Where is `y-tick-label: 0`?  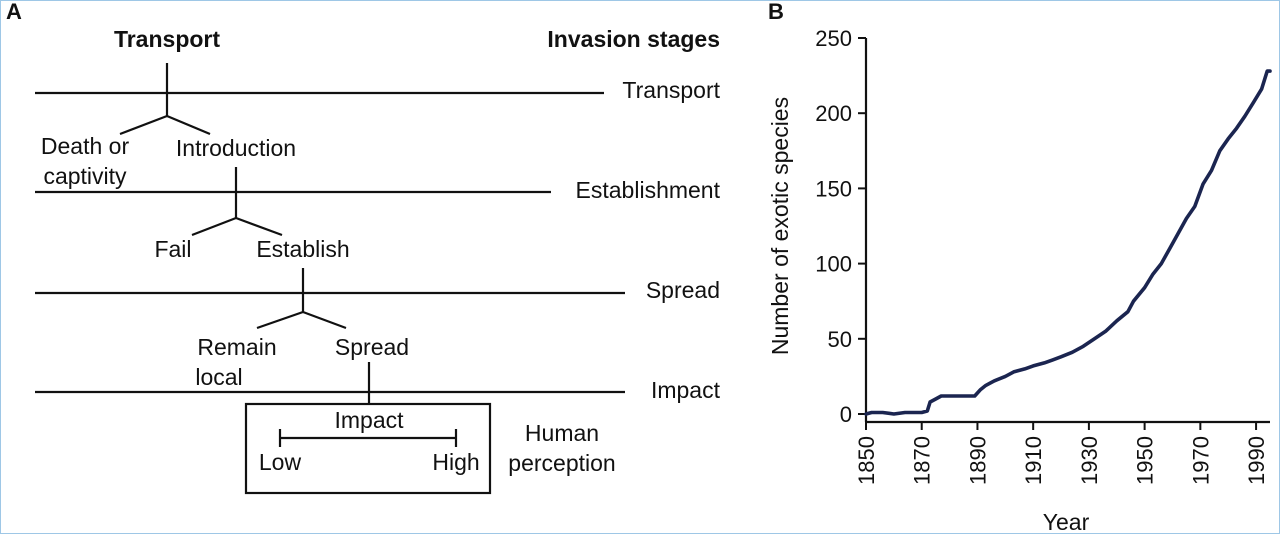
y-tick-label: 0 is located at coordinates (846, 414).